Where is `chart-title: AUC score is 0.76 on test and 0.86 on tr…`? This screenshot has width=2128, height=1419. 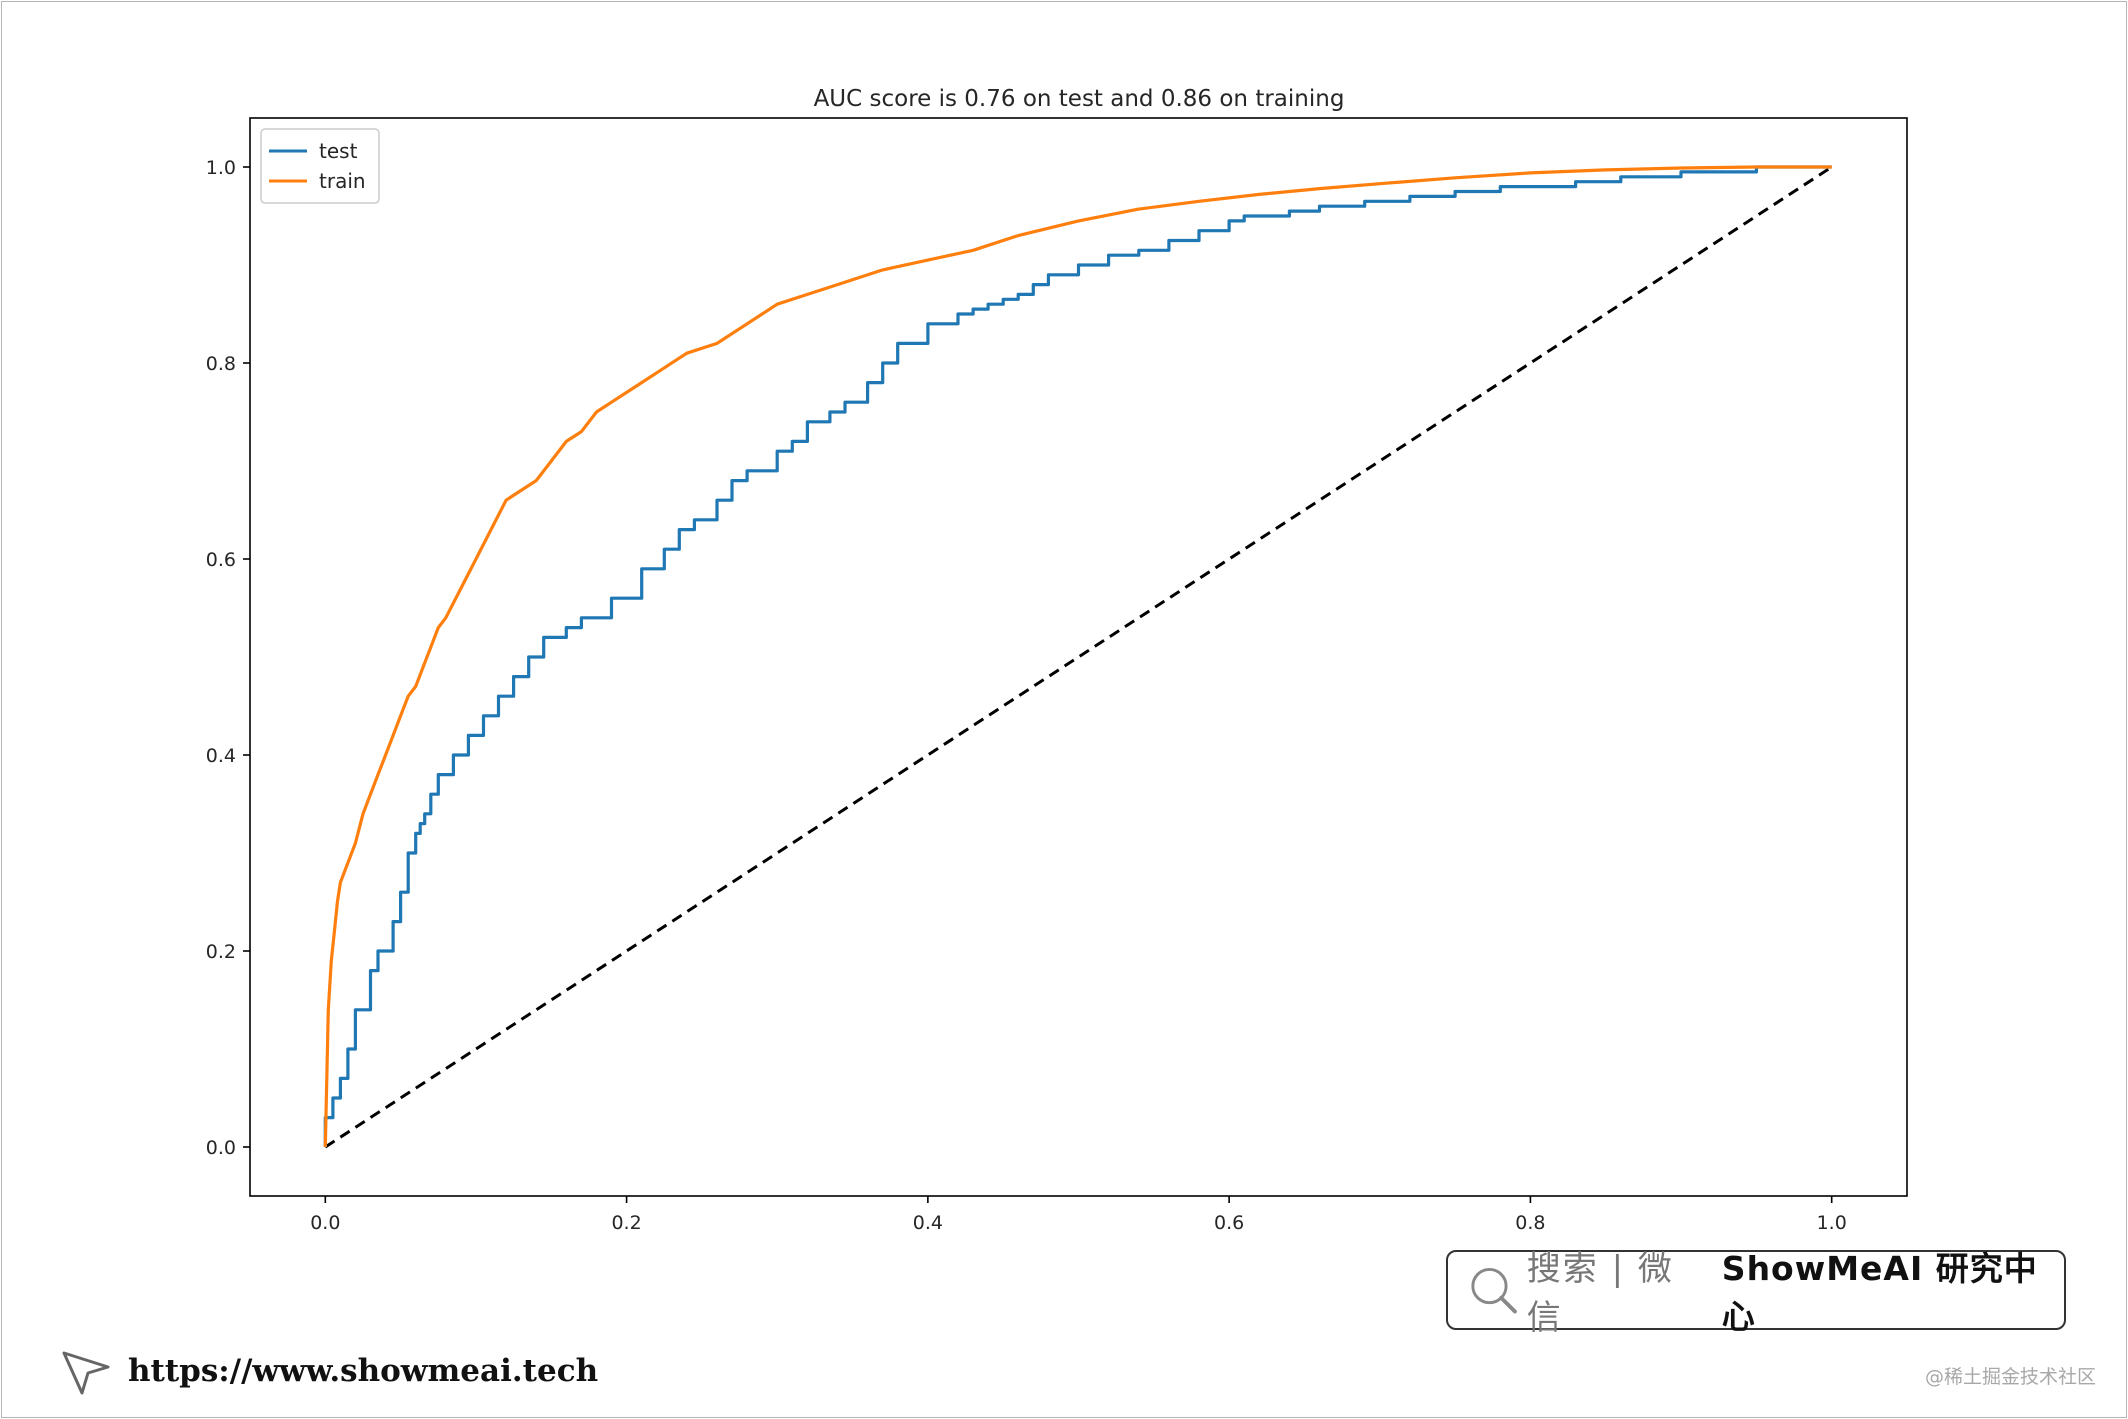 chart-title: AUC score is 0.76 on test and 0.86 on tr… is located at coordinates (1079, 99).